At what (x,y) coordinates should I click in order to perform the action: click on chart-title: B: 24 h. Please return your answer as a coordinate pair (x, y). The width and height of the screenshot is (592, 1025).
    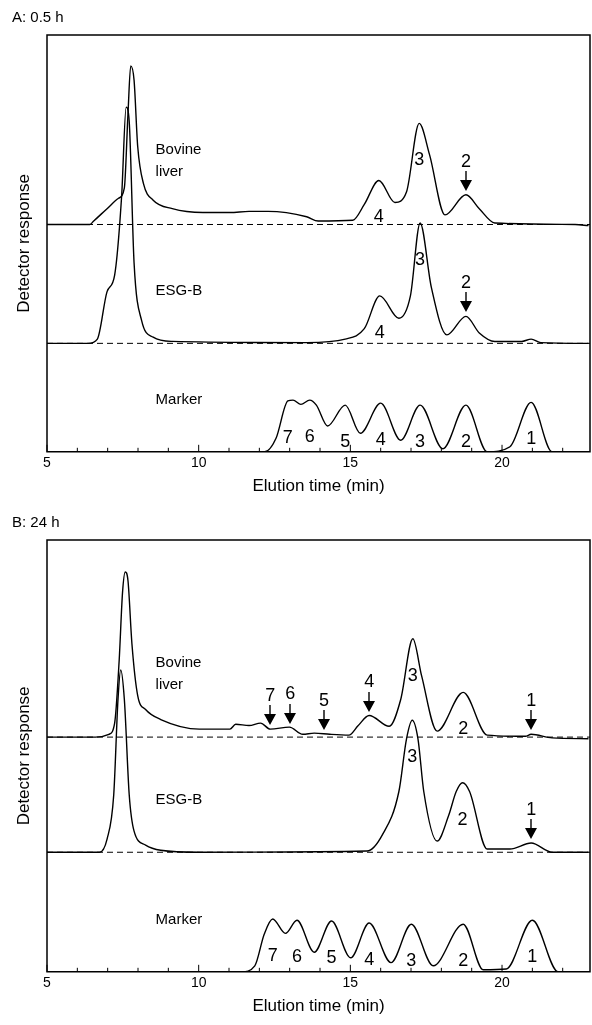
    Looking at the image, I should click on (36, 521).